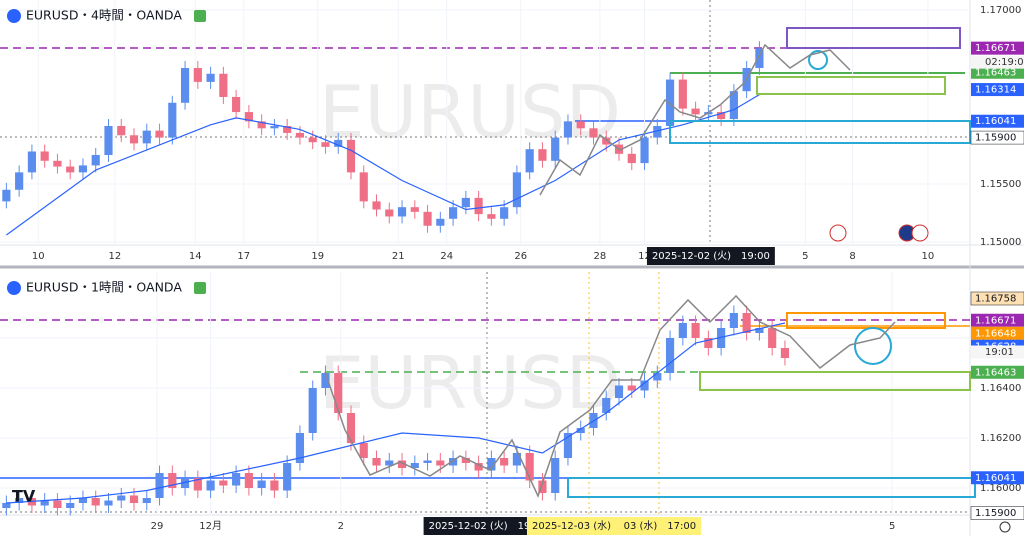 The image size is (1024, 536). Describe the element at coordinates (838, 233) in the screenshot. I see `event-icon` at that location.